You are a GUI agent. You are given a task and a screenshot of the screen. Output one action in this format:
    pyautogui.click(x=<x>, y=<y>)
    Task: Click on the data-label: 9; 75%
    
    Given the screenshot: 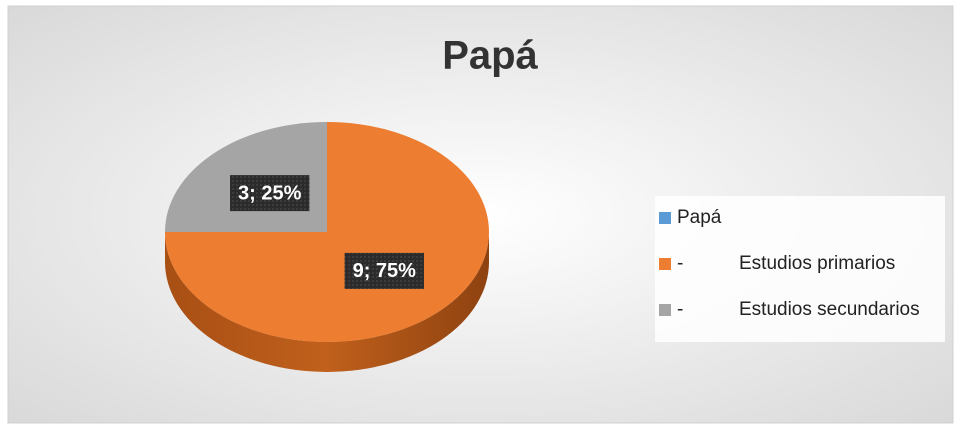 What is the action you would take?
    pyautogui.click(x=385, y=271)
    